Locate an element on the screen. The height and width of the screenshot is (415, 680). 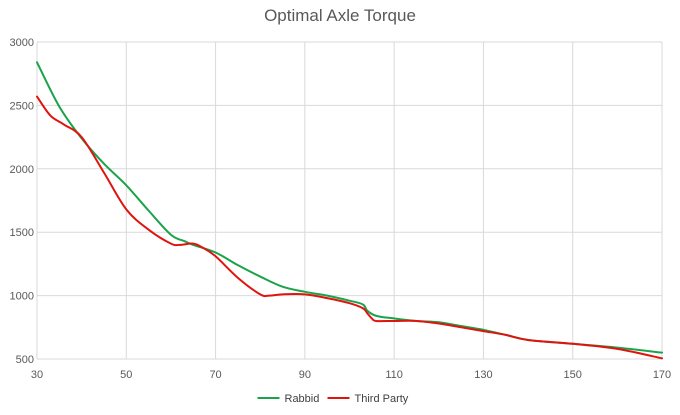
legend: Rabbid Third Party is located at coordinates (333, 399).